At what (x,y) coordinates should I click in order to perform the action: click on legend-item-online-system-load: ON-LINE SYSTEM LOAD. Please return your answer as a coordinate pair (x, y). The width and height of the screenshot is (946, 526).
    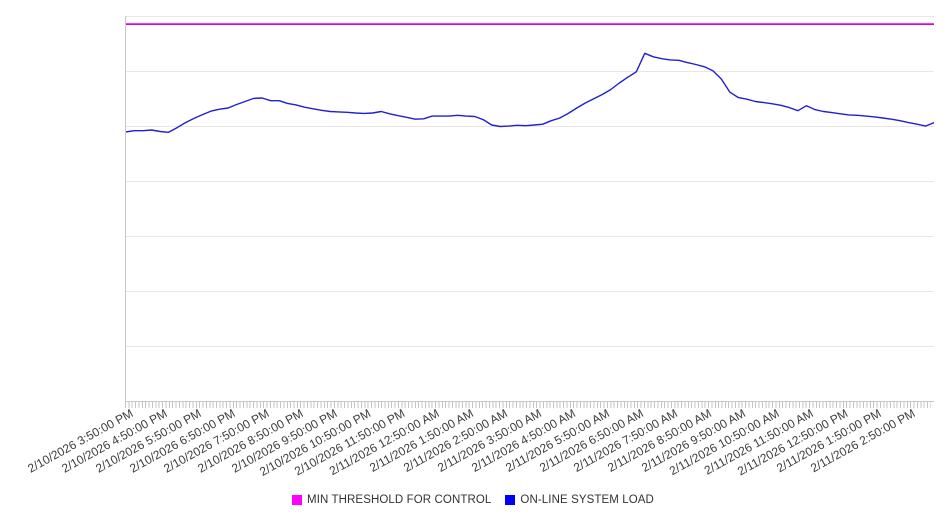
    Looking at the image, I should click on (579, 500).